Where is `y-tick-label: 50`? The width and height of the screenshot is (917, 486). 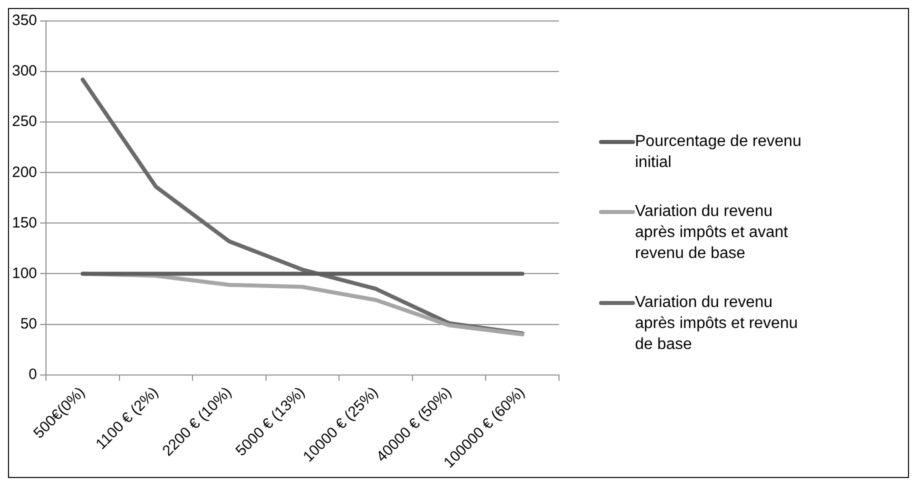 y-tick-label: 50 is located at coordinates (29, 323).